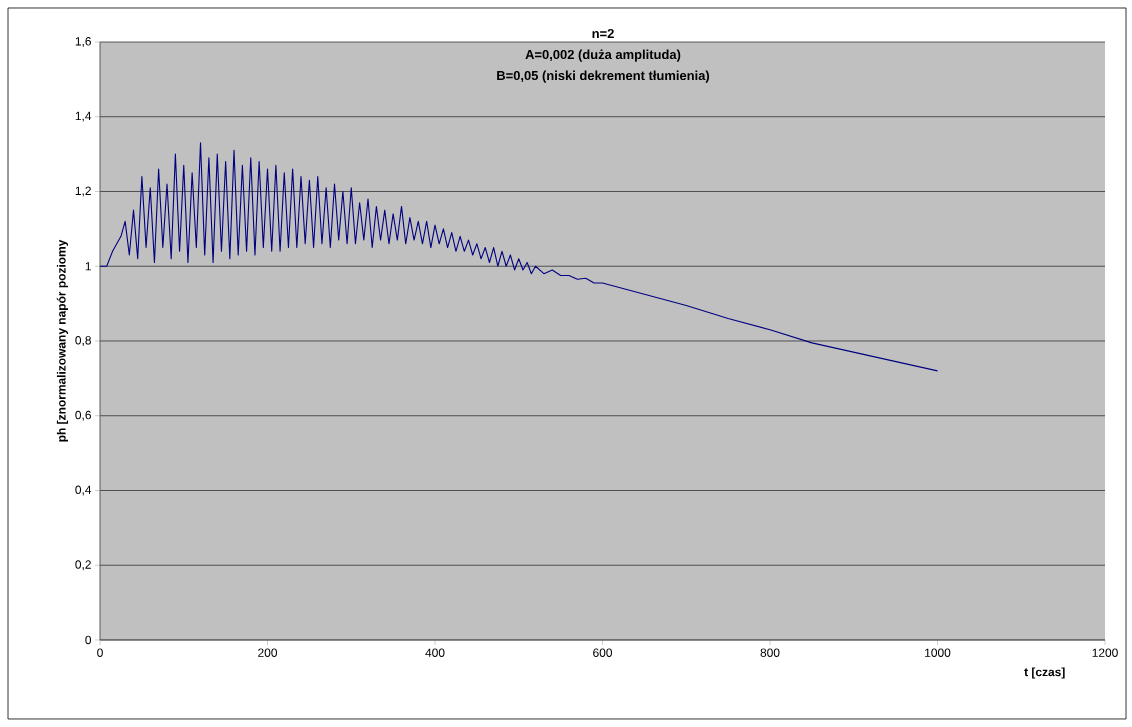 Image resolution: width=1132 pixels, height=727 pixels. What do you see at coordinates (83, 191) in the screenshot?
I see `y-tick-label: 1,2` at bounding box center [83, 191].